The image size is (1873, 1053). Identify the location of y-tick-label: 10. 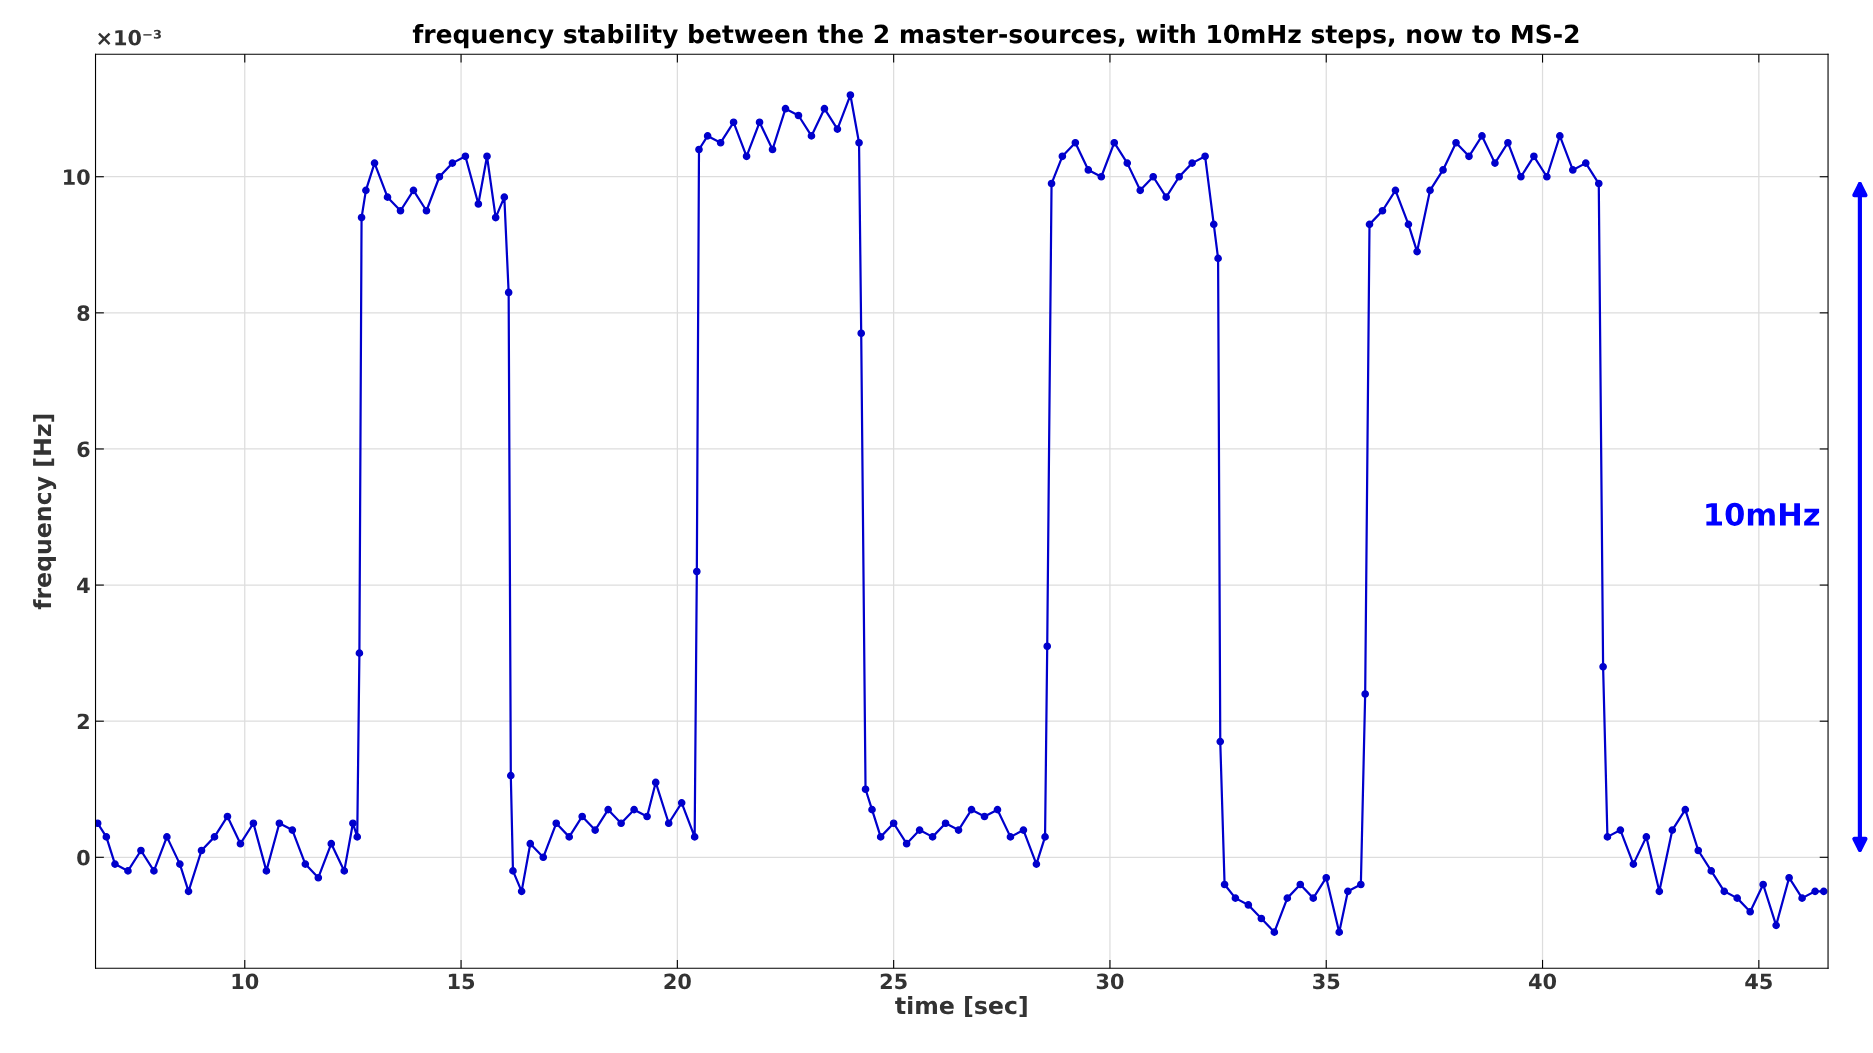
(77, 177).